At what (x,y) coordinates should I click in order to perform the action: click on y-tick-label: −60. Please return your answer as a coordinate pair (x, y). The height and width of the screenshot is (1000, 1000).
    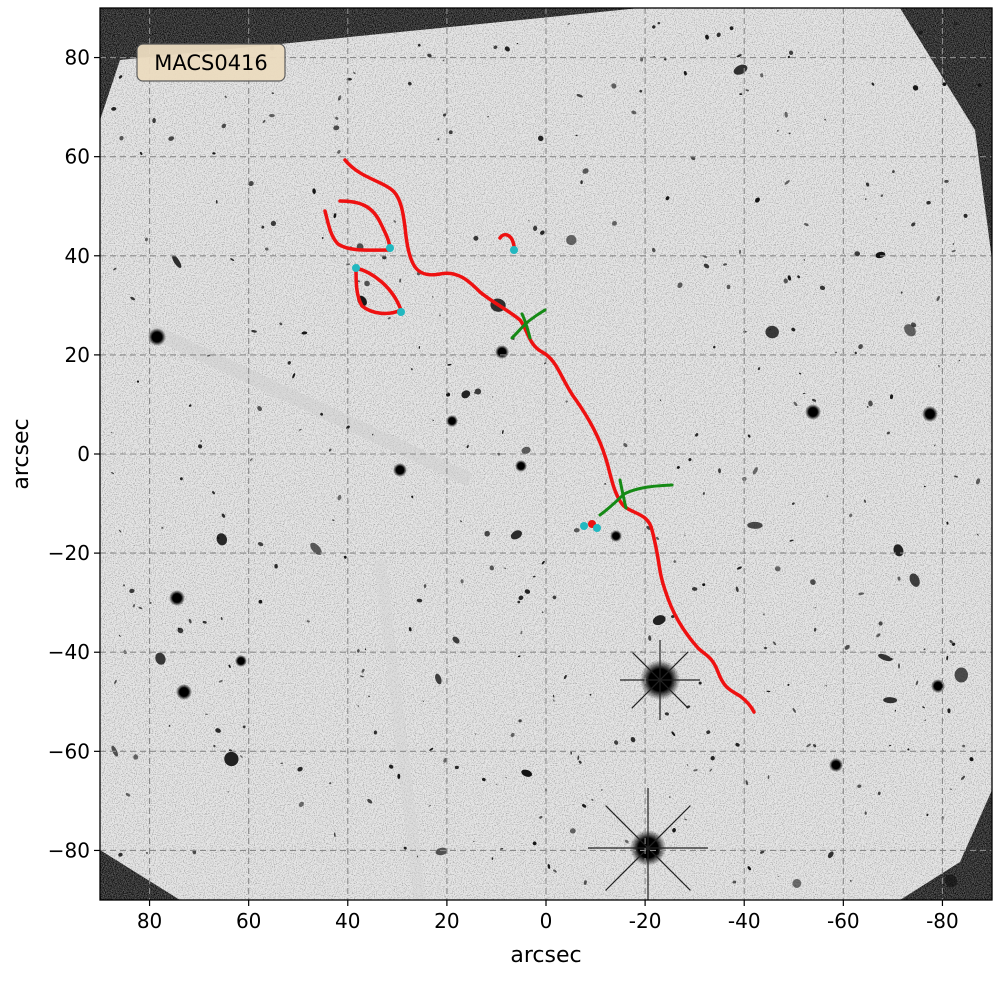
    Looking at the image, I should click on (69, 751).